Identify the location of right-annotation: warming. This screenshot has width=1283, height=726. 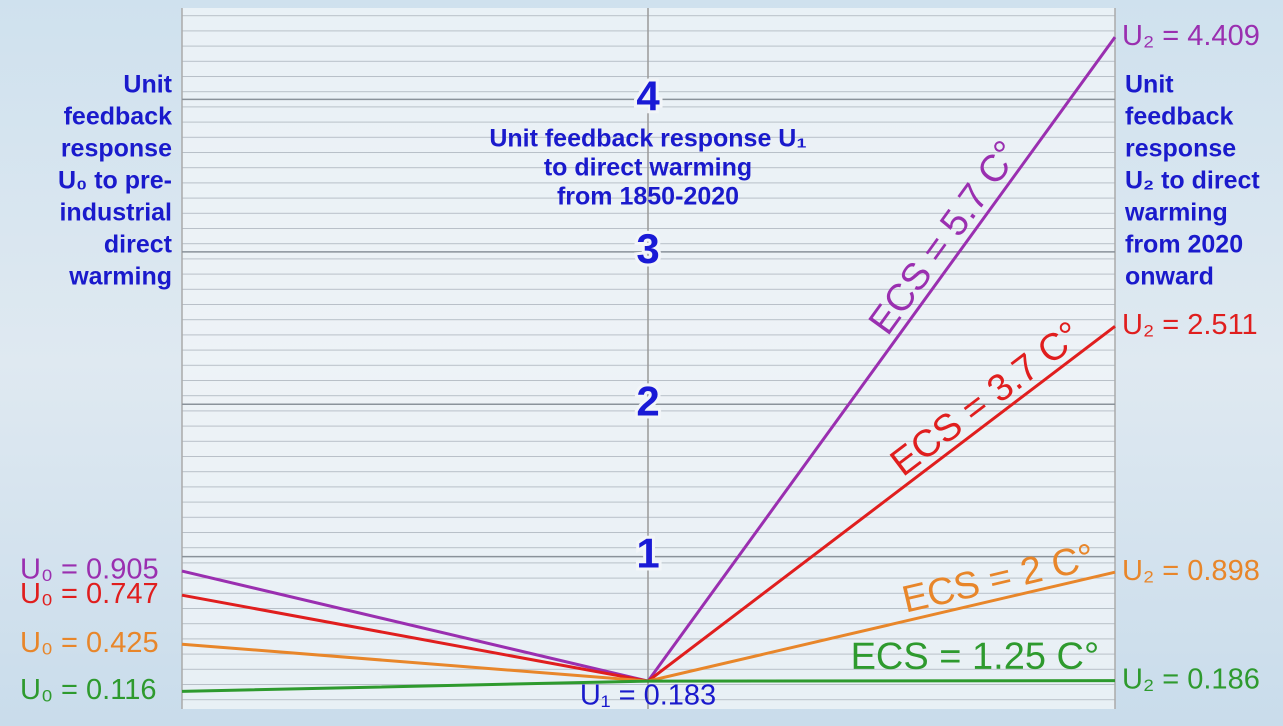
(1176, 213).